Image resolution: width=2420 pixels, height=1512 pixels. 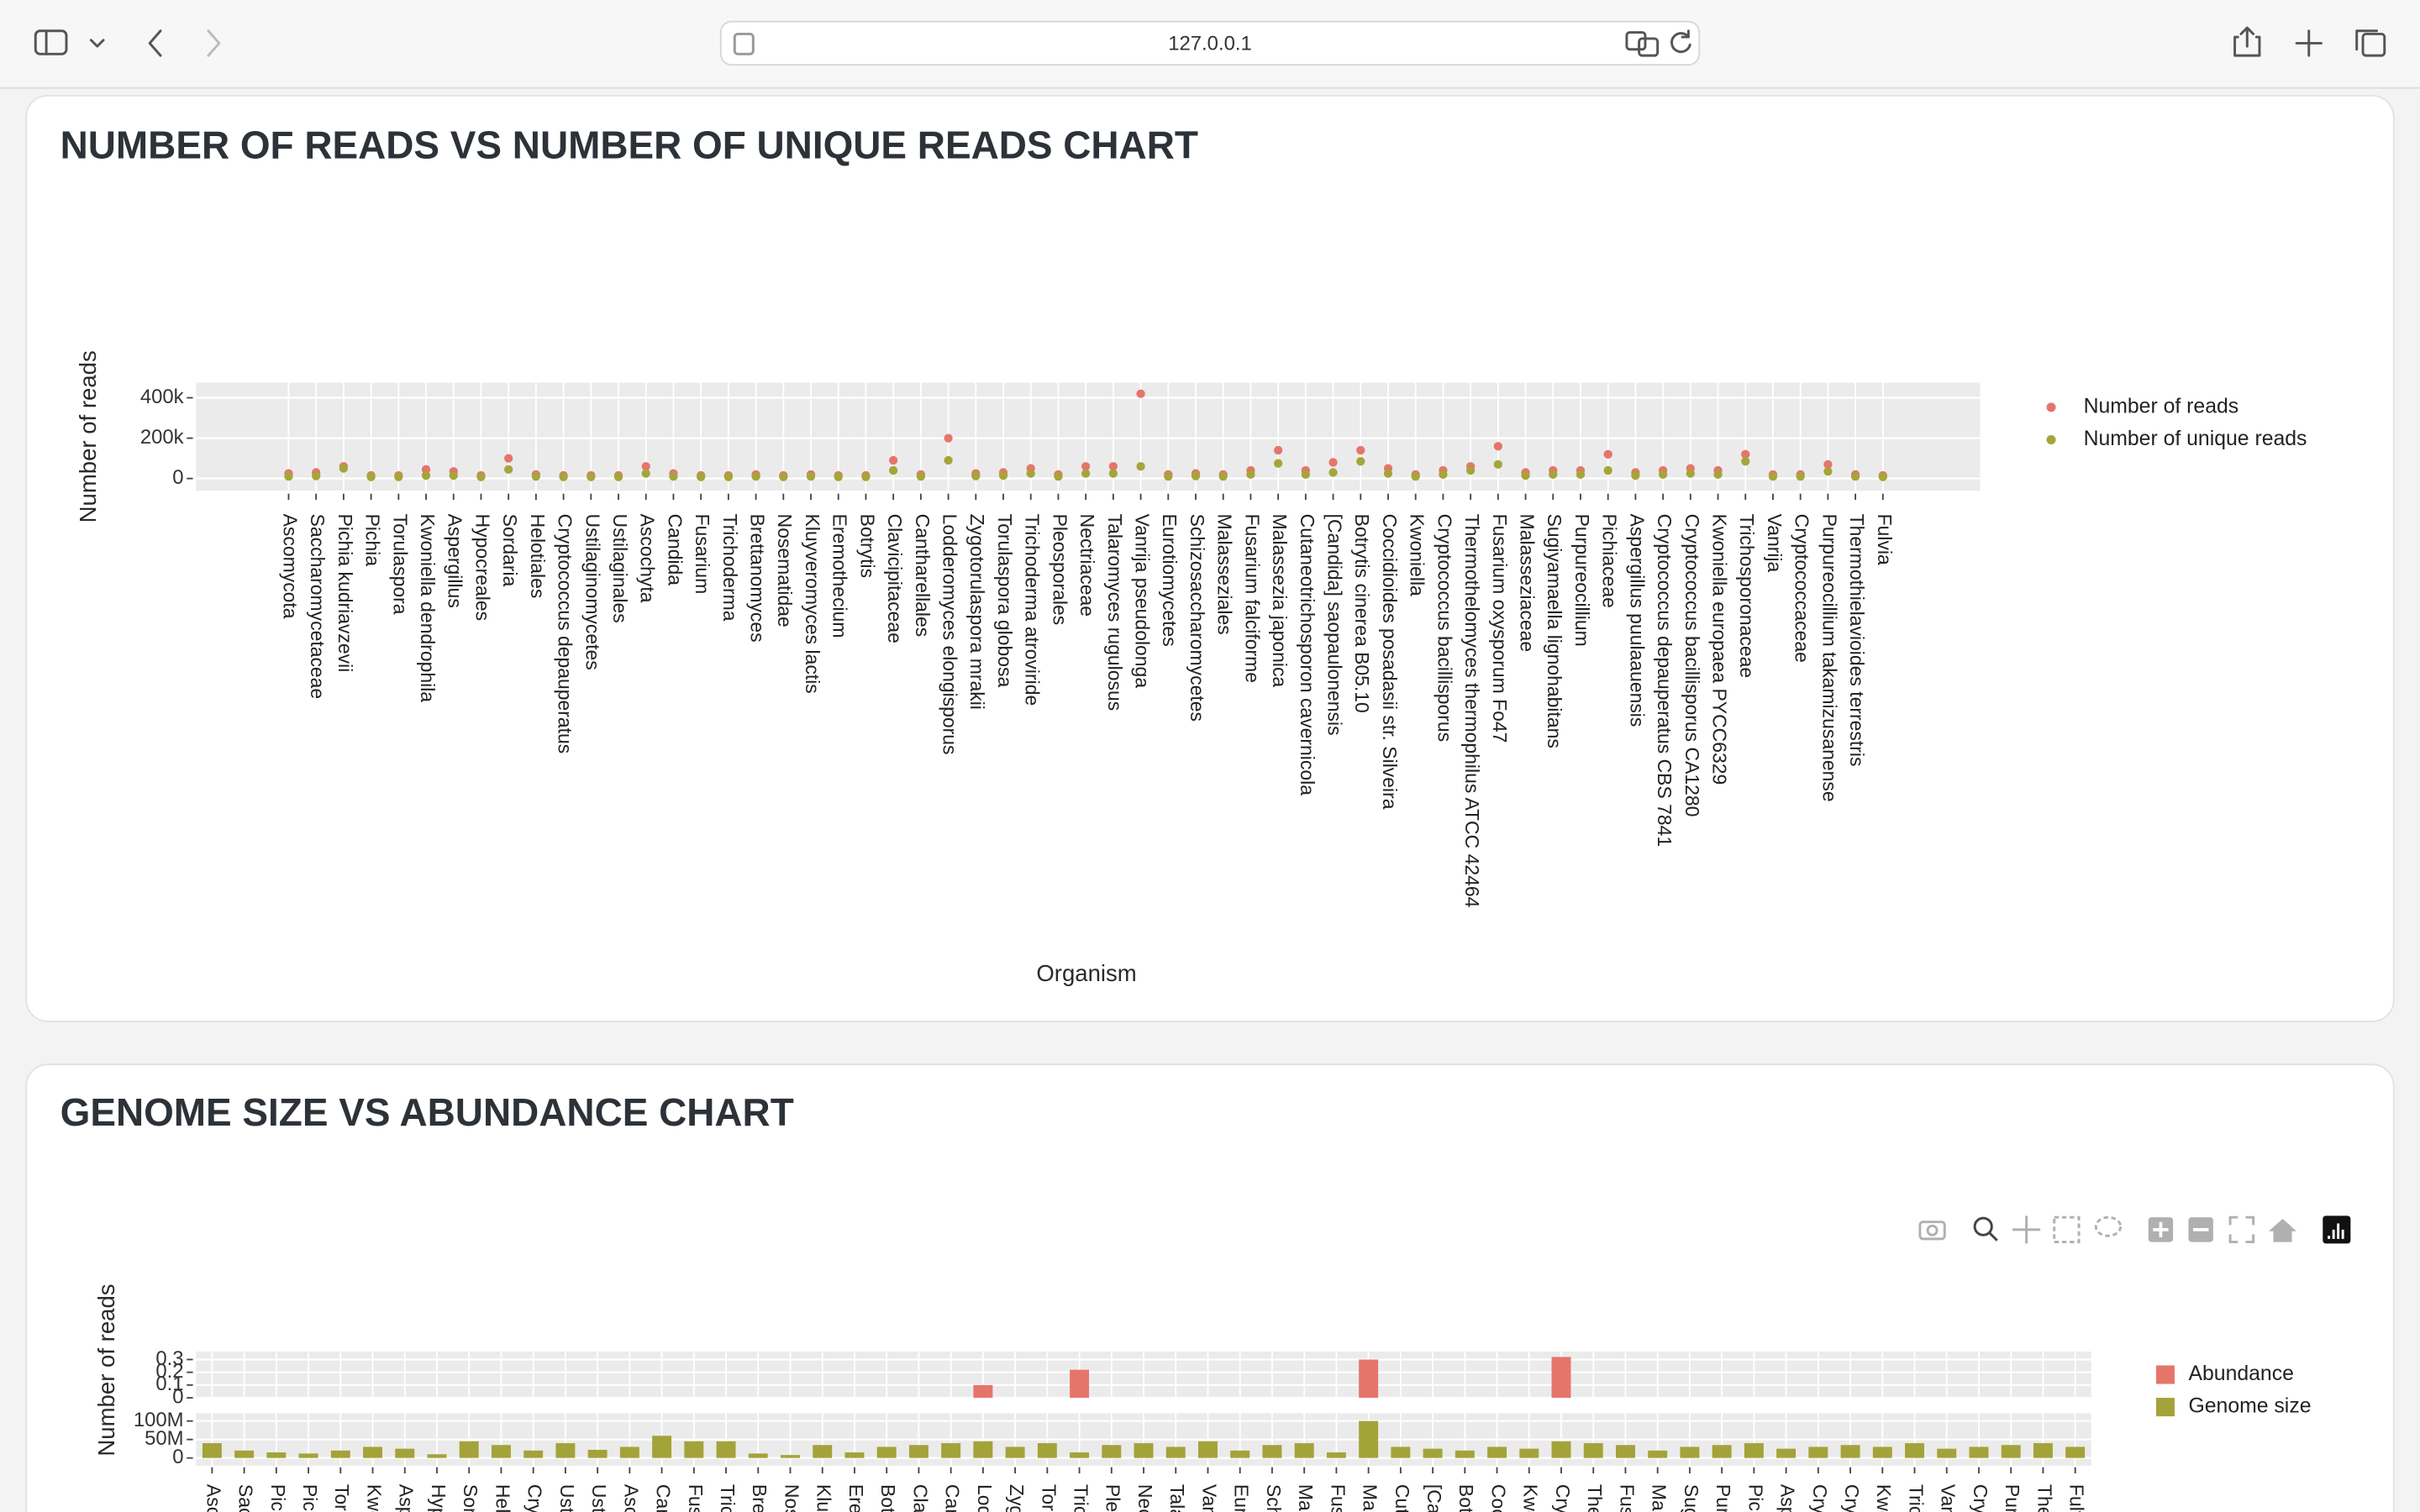 What do you see at coordinates (1210, 43) in the screenshot?
I see `address-bar` at bounding box center [1210, 43].